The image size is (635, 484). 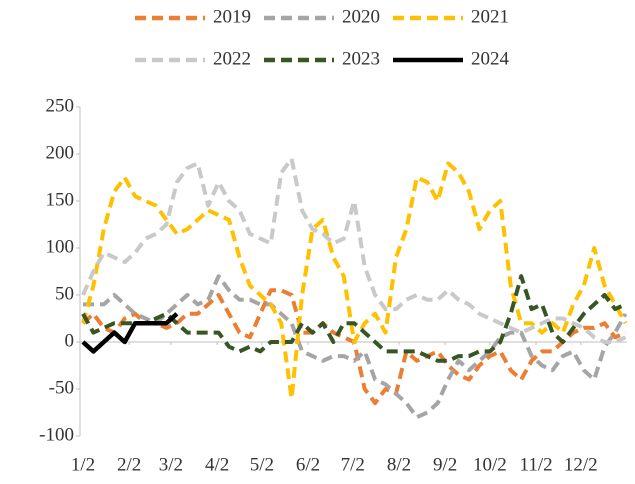 I want to click on x-tick-label: 12/2, so click(x=581, y=464).